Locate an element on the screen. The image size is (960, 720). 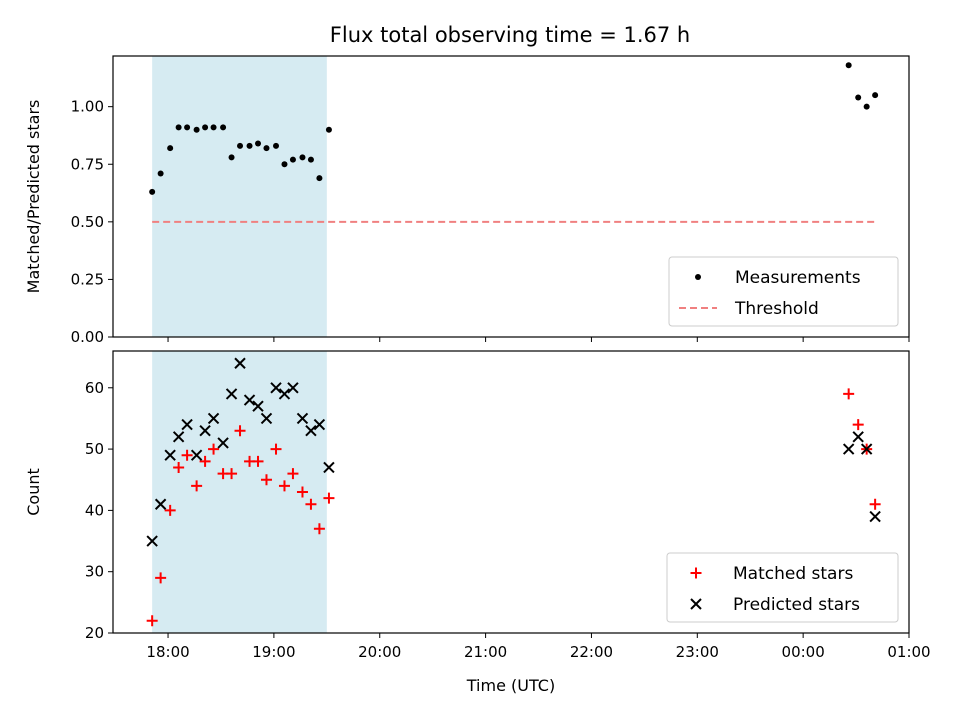
x-tick-label: 01:00 is located at coordinates (908, 652).